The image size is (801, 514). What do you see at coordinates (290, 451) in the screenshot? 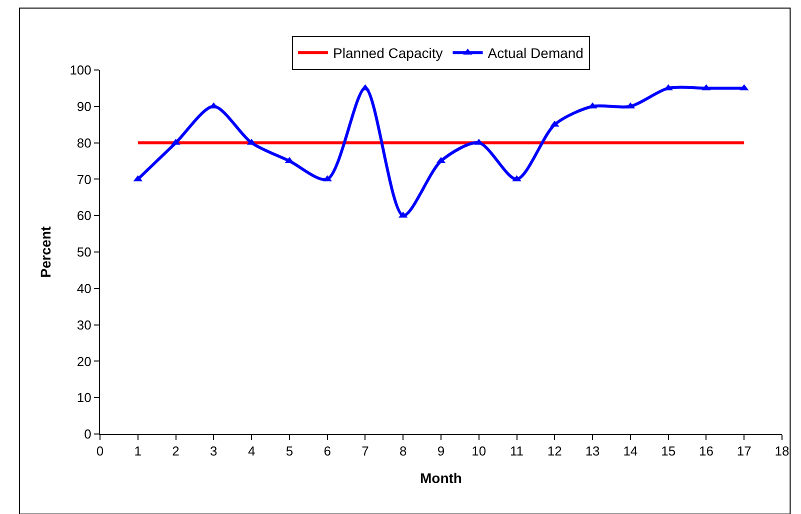
I see `x-tick-label: 5` at bounding box center [290, 451].